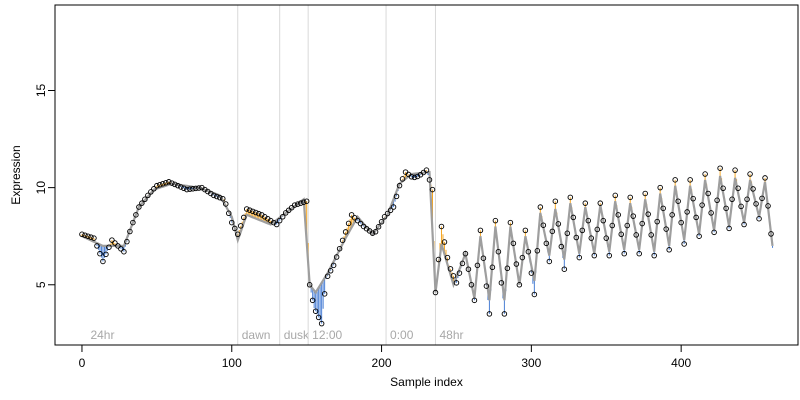  What do you see at coordinates (41, 188) in the screenshot?
I see `y-tick-label: 10` at bounding box center [41, 188].